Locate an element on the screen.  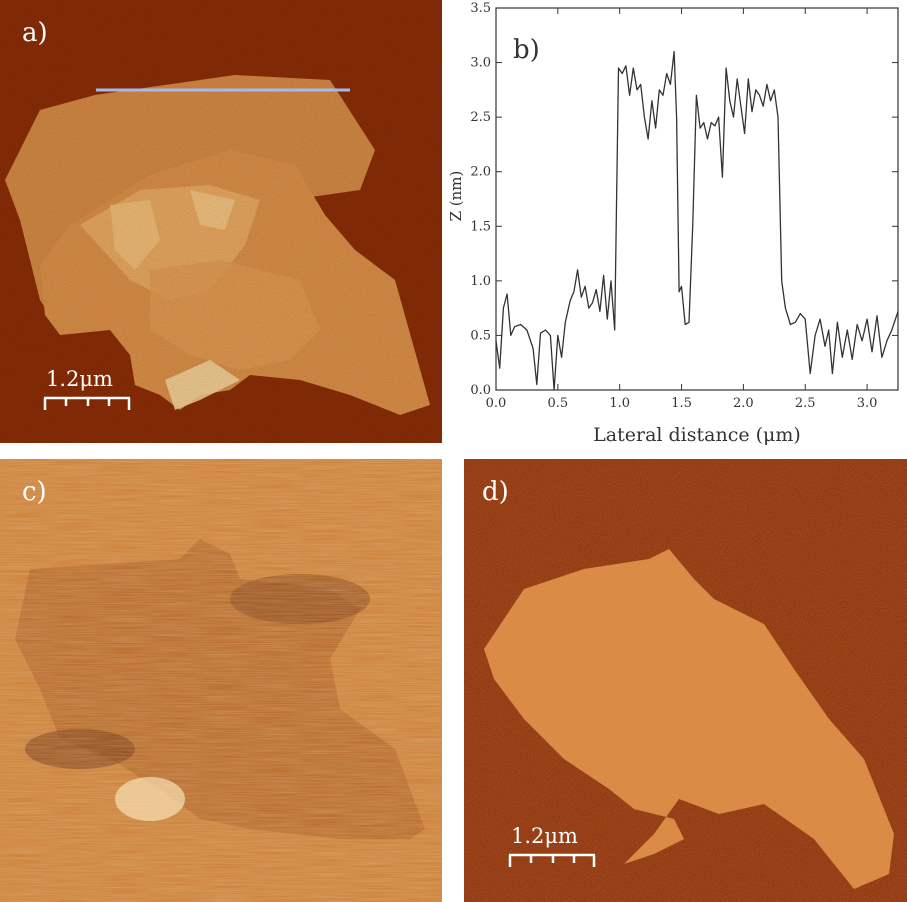
x-tick-label: 1.5 is located at coordinates (681, 403).